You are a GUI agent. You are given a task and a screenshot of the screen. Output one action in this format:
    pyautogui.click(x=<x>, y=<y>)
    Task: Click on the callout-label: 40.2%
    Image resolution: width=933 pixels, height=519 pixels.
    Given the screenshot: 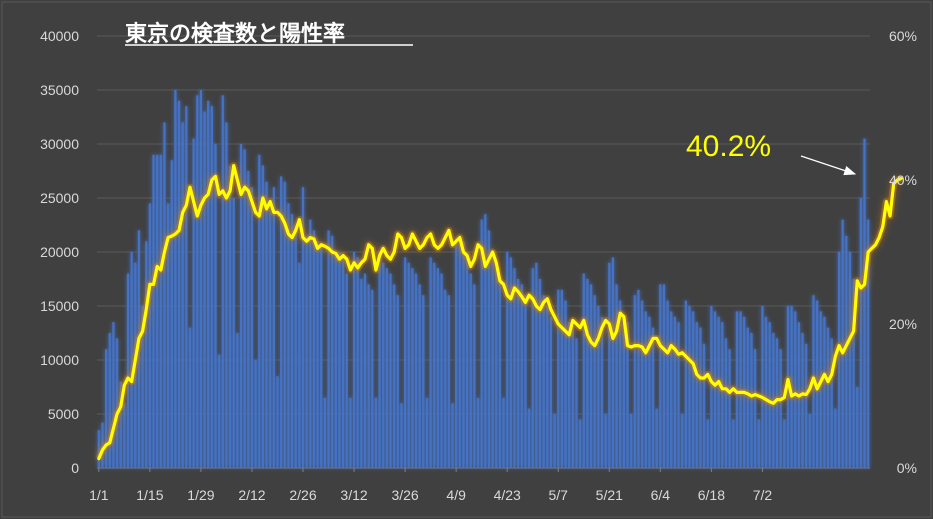 What is the action you would take?
    pyautogui.click(x=728, y=146)
    